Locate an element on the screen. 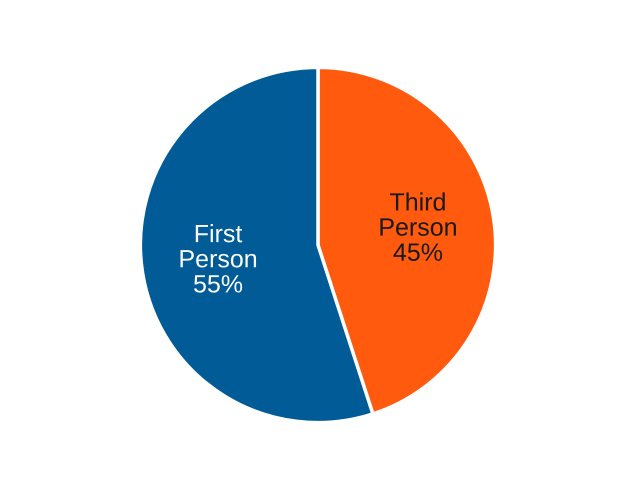 This screenshot has height=498, width=620. data-label: 45% is located at coordinates (418, 252).